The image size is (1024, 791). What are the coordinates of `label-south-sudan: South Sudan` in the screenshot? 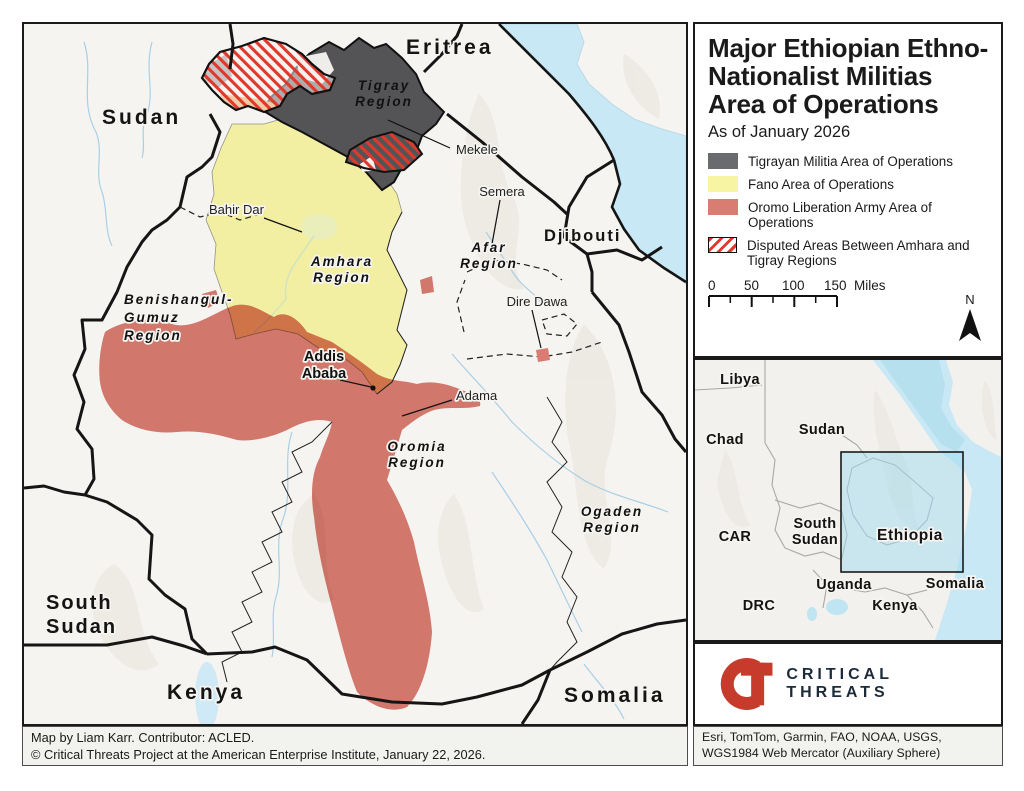 It's located at (80, 614).